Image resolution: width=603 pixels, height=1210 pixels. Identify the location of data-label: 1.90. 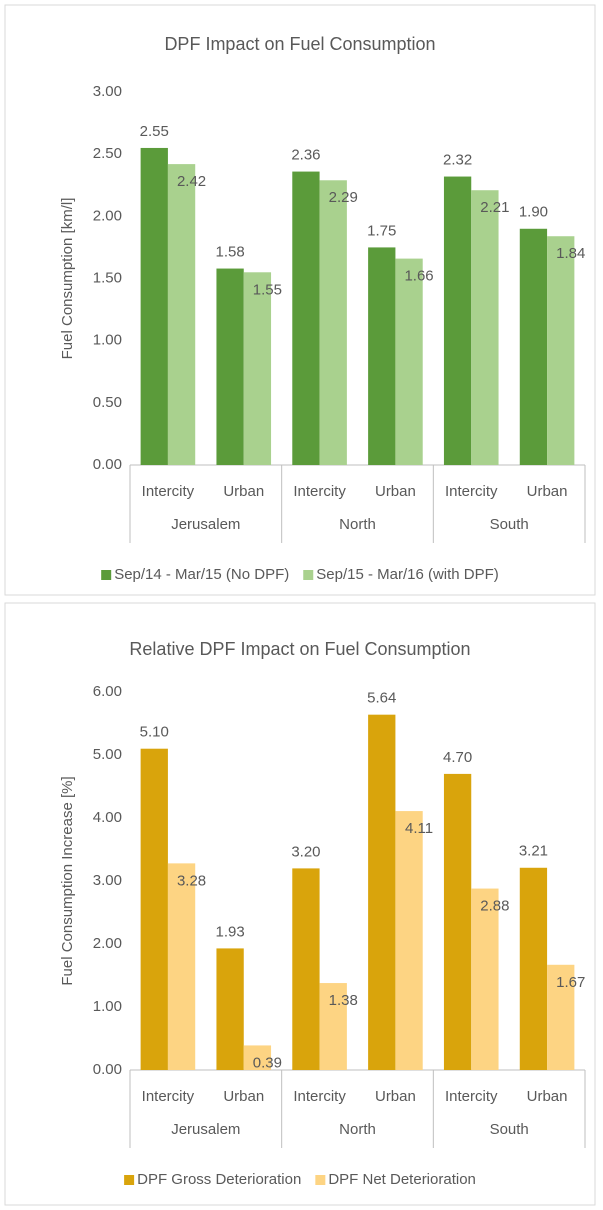
(533, 212).